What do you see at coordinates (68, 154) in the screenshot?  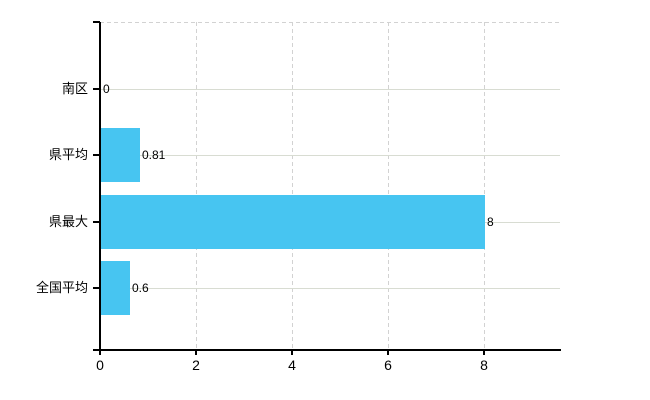 I see `category-label: 県平均` at bounding box center [68, 154].